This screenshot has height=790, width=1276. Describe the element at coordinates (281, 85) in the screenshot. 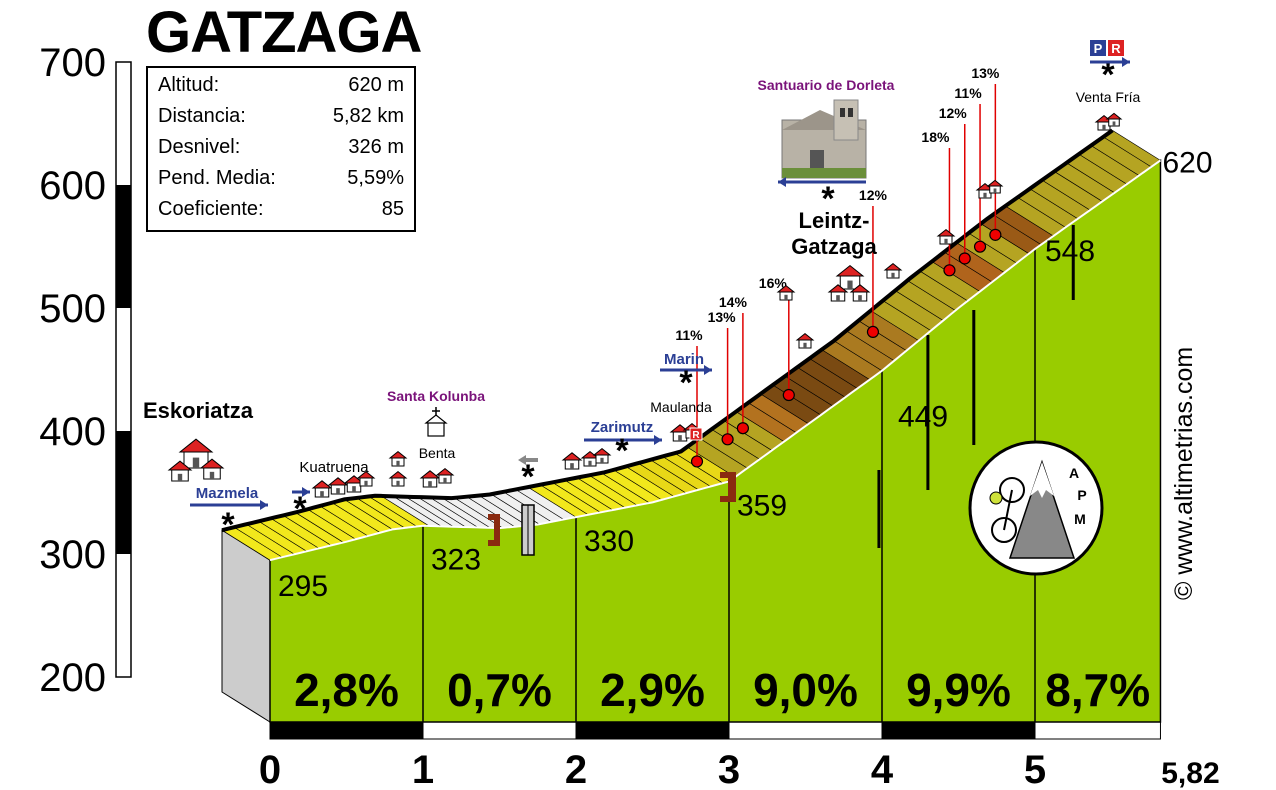

I see `stat-altitud: Altitud: 620 m` at that location.